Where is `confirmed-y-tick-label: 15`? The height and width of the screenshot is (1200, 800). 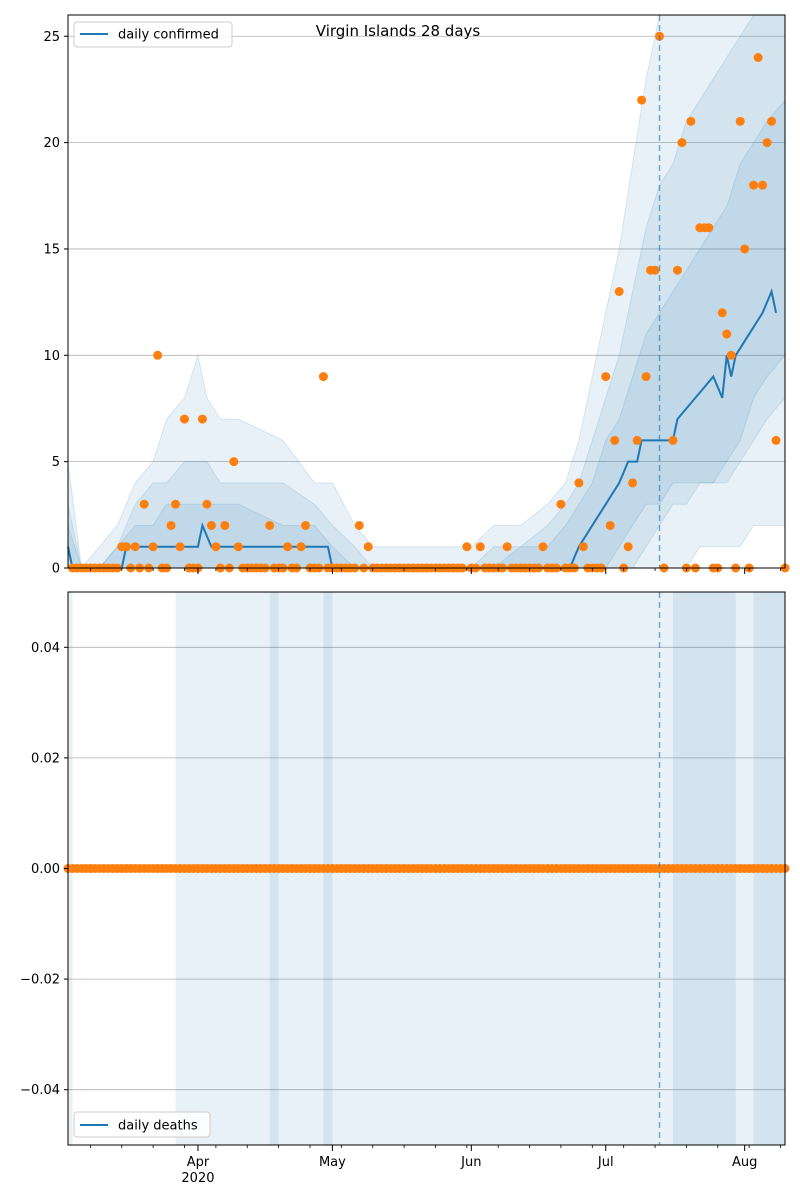 confirmed-y-tick-label: 15 is located at coordinates (51, 249).